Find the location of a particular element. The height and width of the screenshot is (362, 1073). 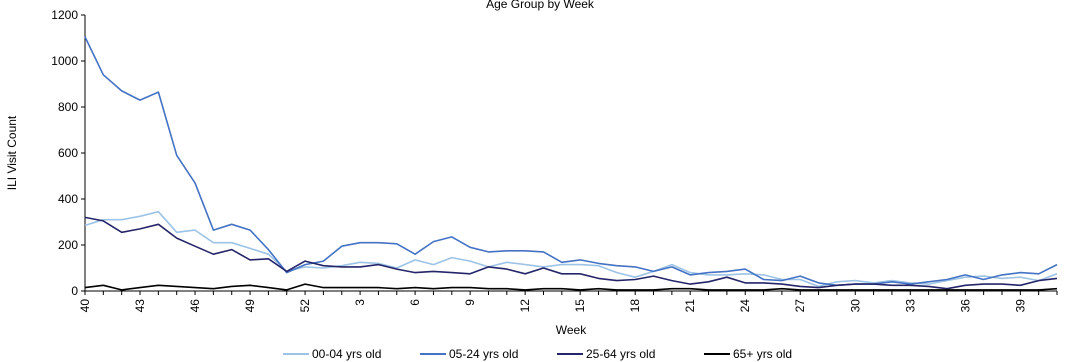

x-tick-label: 33 is located at coordinates (910, 306).